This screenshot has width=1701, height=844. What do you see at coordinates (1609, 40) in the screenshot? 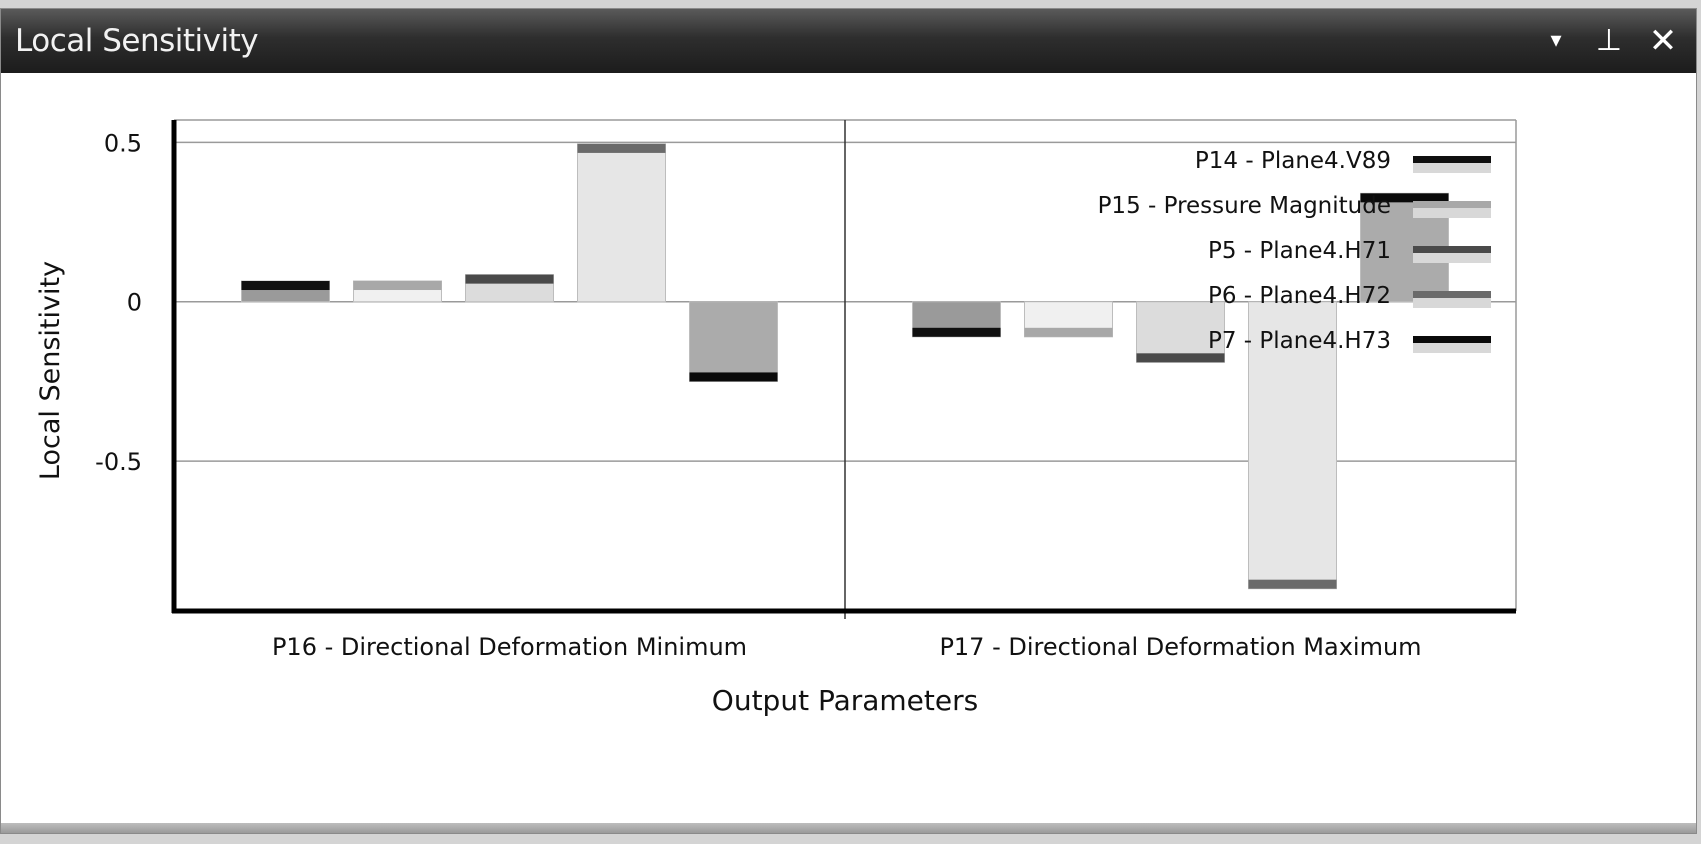
I see `pin-icon: ⊥` at bounding box center [1609, 40].